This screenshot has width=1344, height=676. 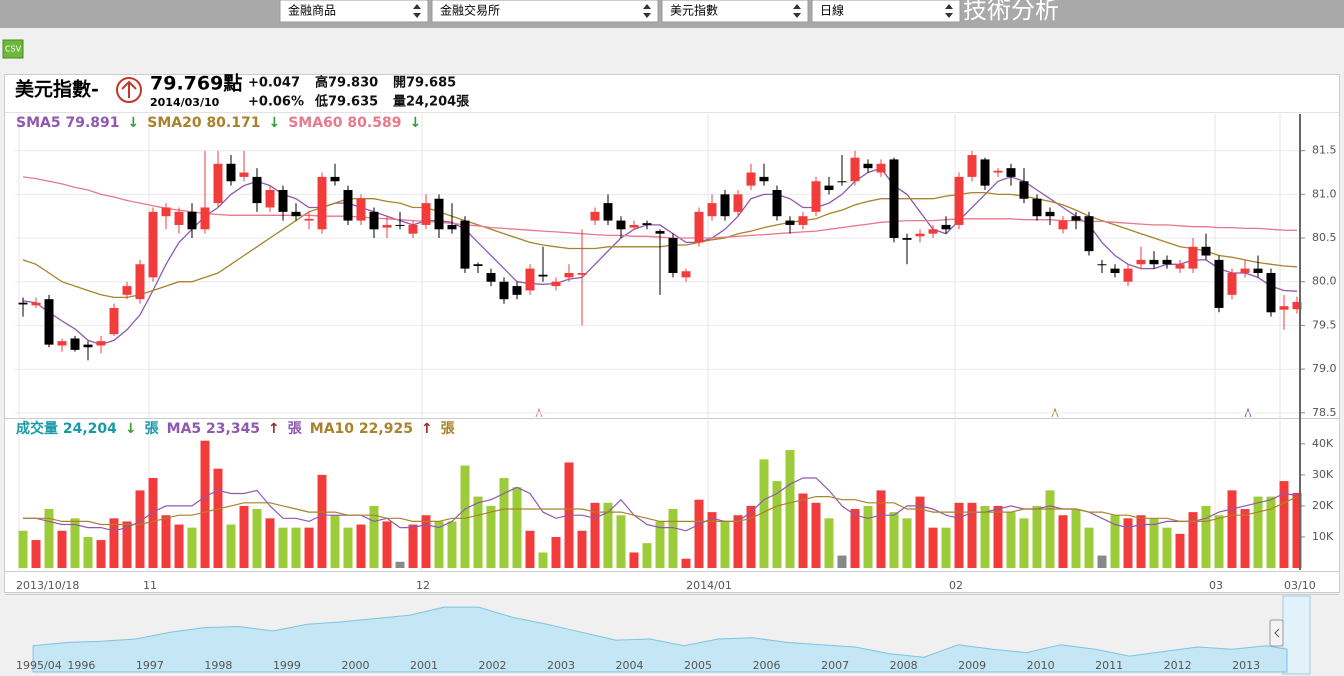 What do you see at coordinates (1248, 412) in the screenshot?
I see `marker` at bounding box center [1248, 412].